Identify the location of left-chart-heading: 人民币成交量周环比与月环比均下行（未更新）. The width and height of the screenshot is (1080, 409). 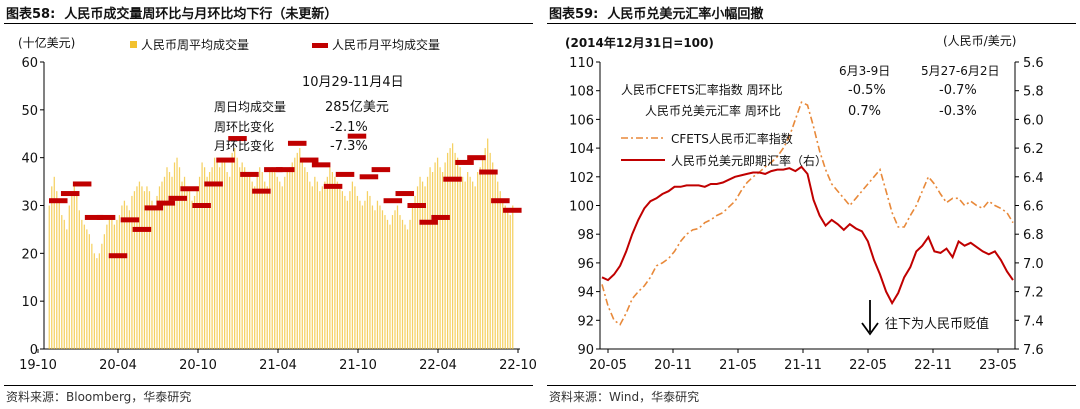
(201, 14).